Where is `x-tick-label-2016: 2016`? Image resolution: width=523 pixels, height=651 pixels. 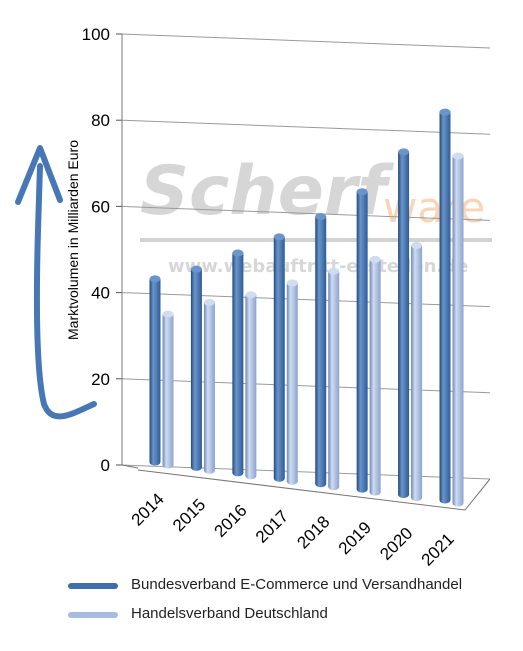 x-tick-label-2016: 2016 is located at coordinates (231, 521).